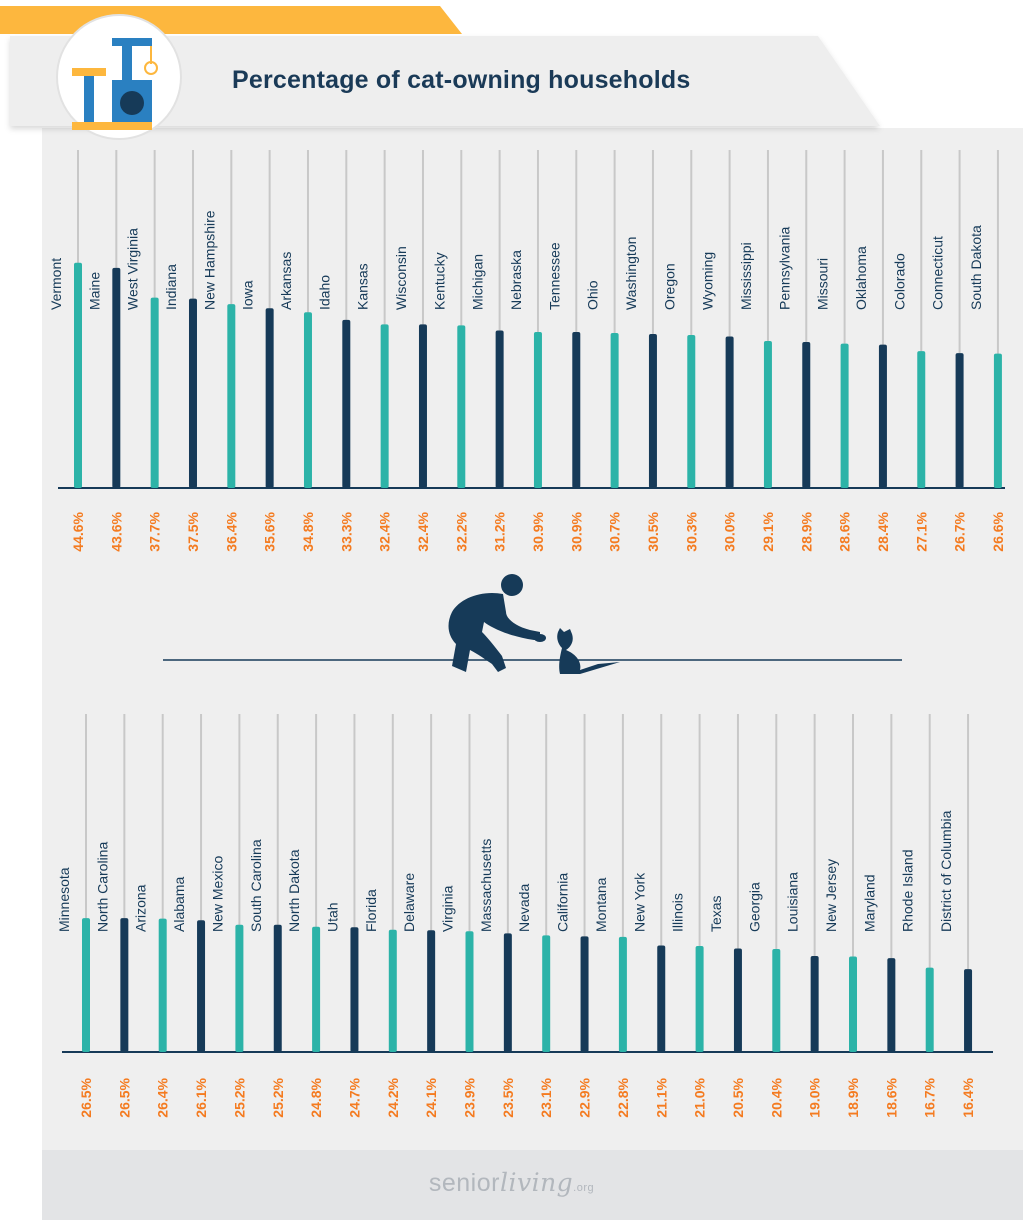 The height and width of the screenshot is (1220, 1023). What do you see at coordinates (508, 1097) in the screenshot?
I see `value-label: 23.5%` at bounding box center [508, 1097].